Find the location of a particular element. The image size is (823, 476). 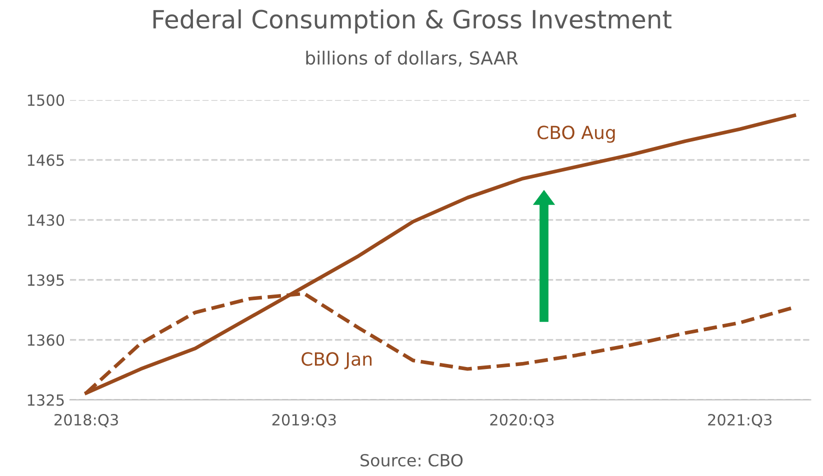

source-note: Source: CBO is located at coordinates (411, 460).